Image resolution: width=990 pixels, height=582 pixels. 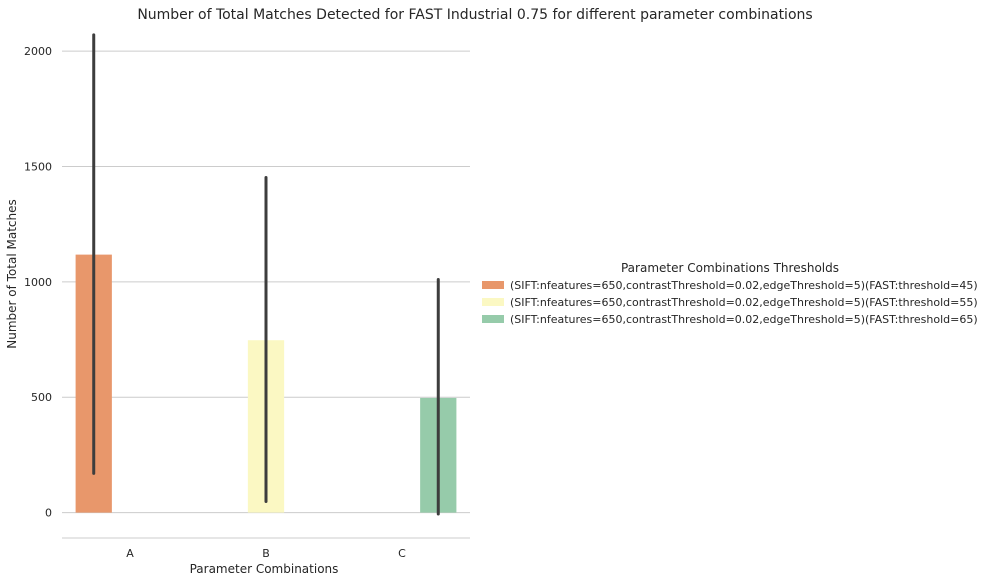 What do you see at coordinates (730, 268) in the screenshot?
I see `legend-title: Parameter Combinations Thresholds` at bounding box center [730, 268].